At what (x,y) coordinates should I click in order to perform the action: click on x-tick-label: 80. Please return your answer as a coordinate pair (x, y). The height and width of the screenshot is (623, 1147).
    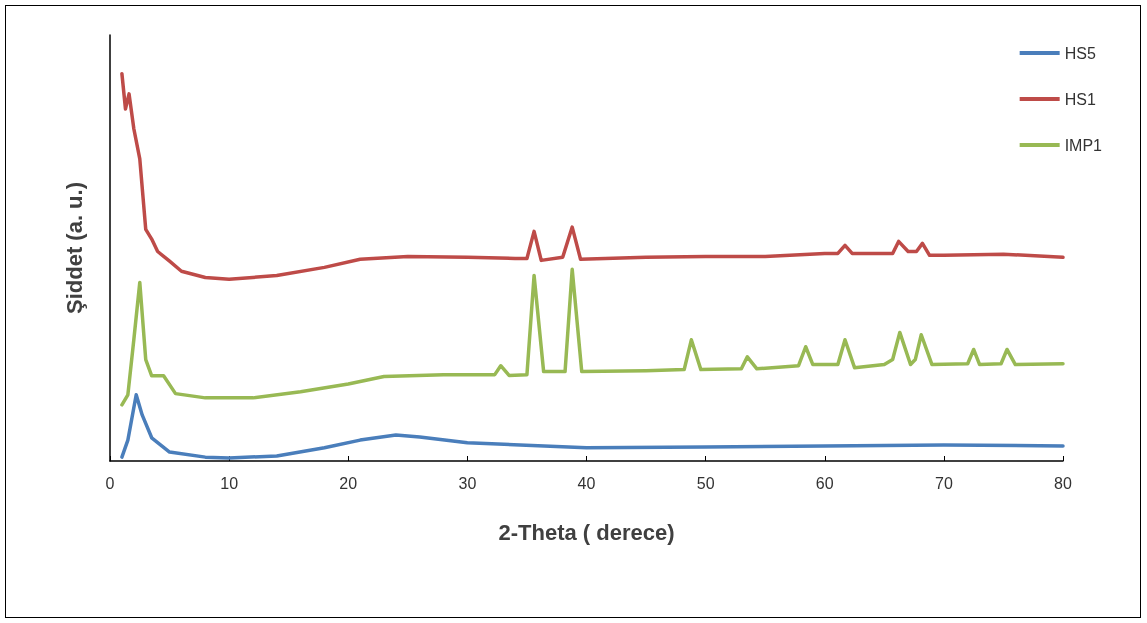
    Looking at the image, I should click on (1063, 483).